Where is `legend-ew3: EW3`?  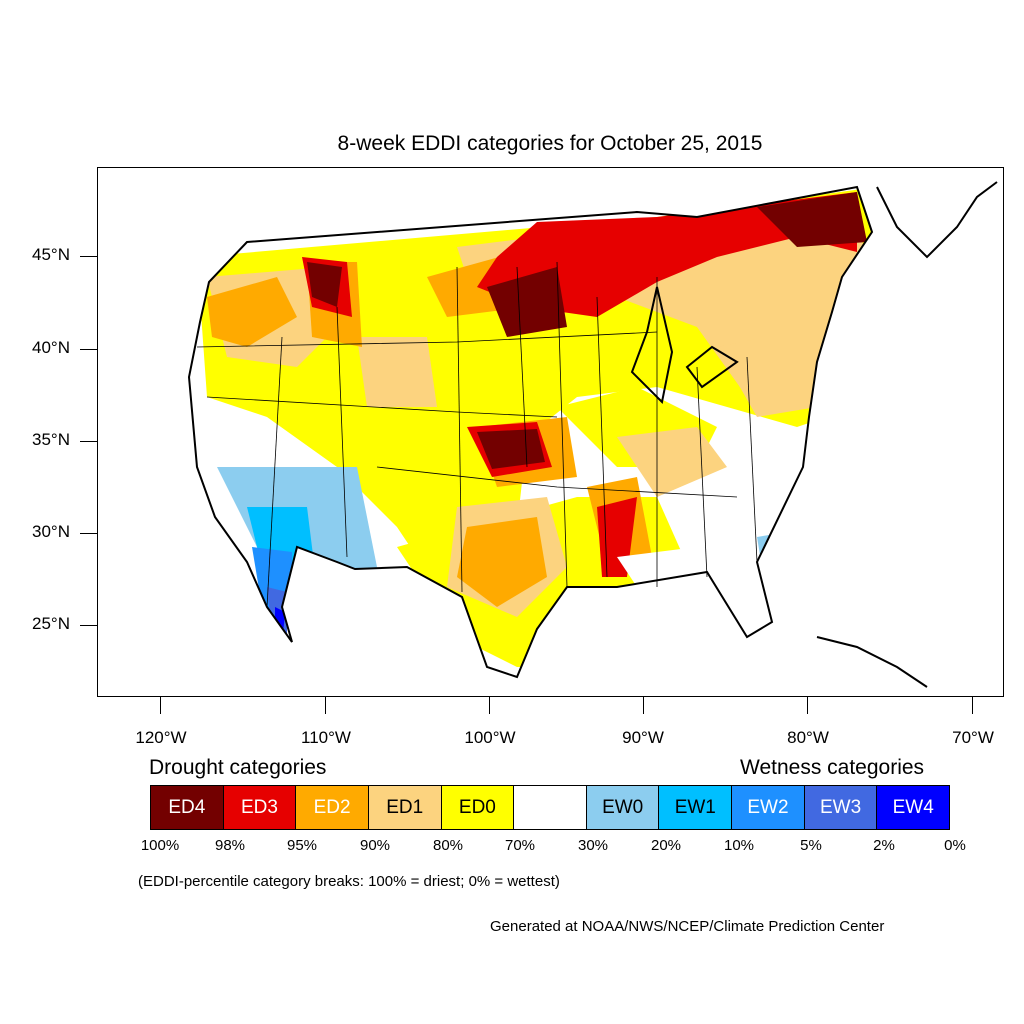 legend-ew3: EW3 is located at coordinates (841, 807).